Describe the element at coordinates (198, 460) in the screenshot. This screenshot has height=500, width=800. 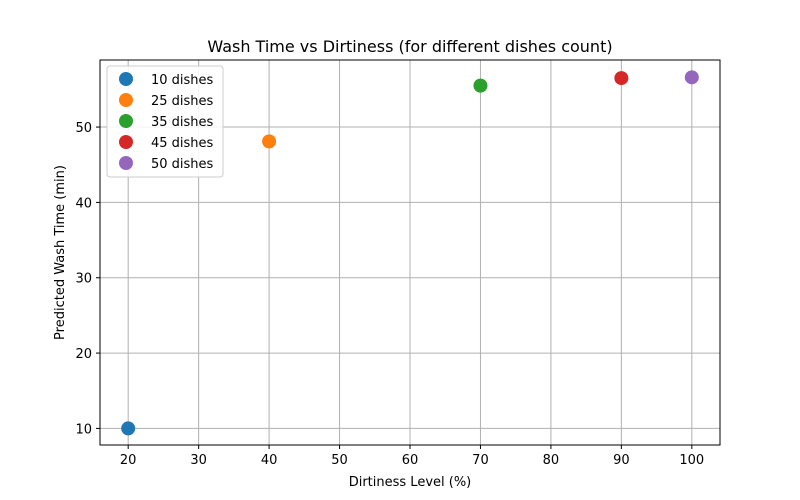
I see `x-tick-label: 30` at that location.